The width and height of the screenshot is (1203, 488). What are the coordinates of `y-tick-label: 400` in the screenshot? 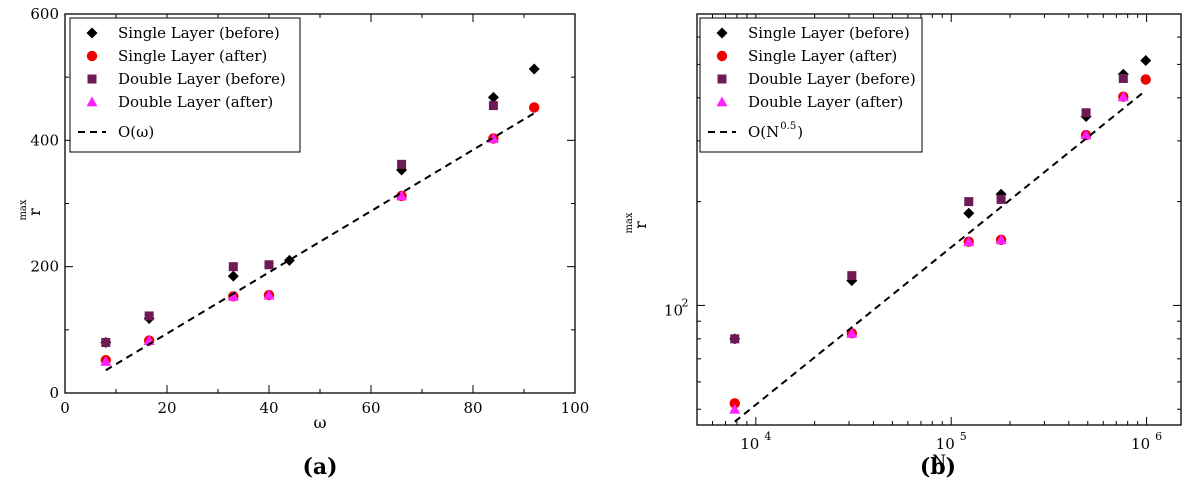 It's located at (44, 140).